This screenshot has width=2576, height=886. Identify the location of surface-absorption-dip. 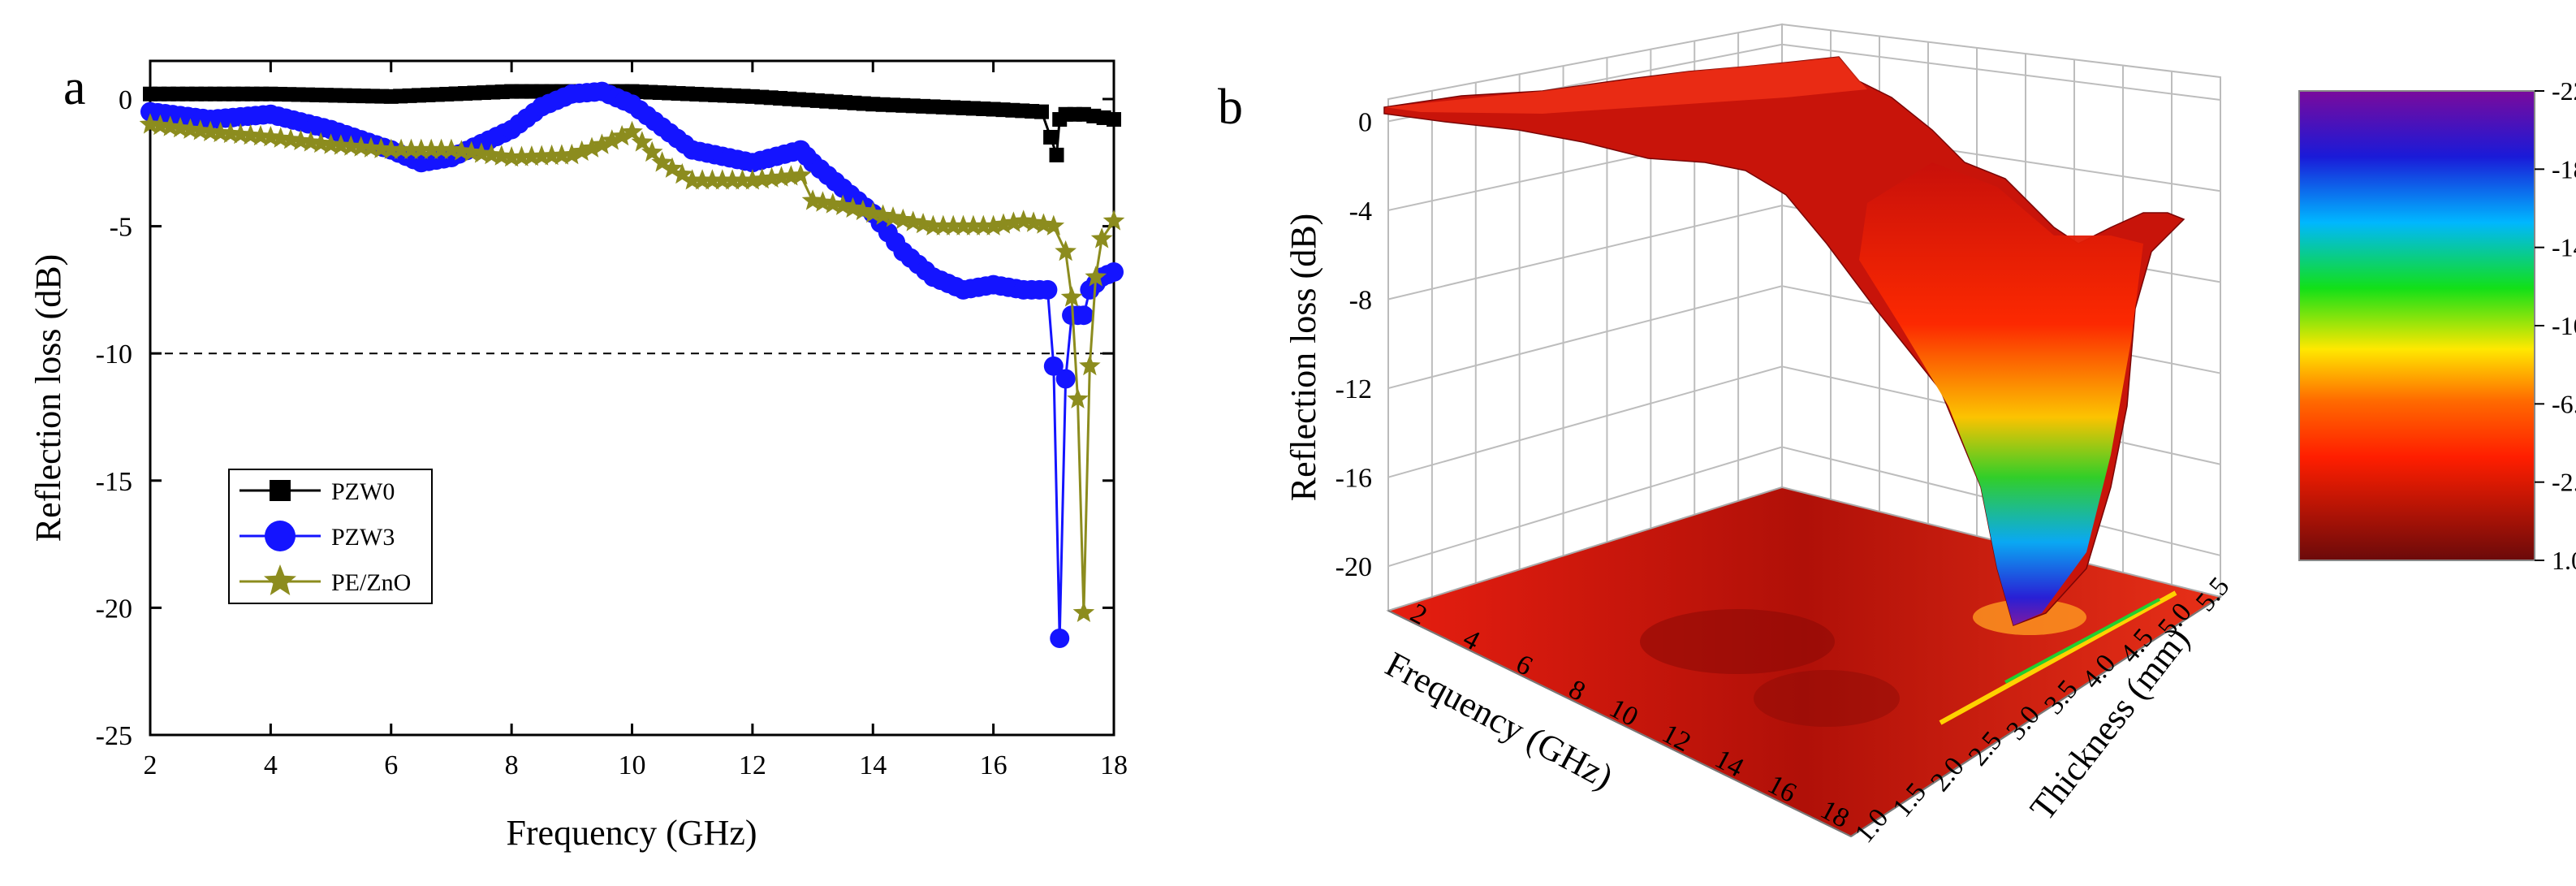
(2001, 393).